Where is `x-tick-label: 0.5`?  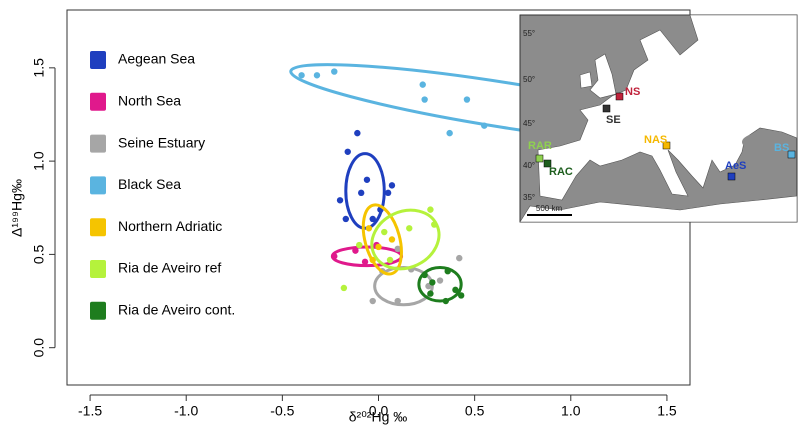
x-tick-label: 0.5 is located at coordinates (475, 411).